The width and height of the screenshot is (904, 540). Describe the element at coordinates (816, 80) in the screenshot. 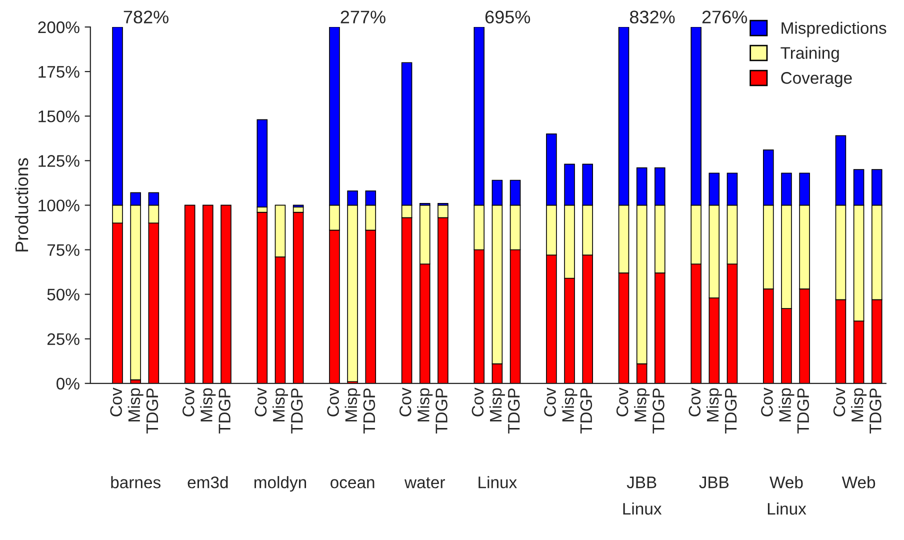

I see `legend-label: Coverage` at that location.